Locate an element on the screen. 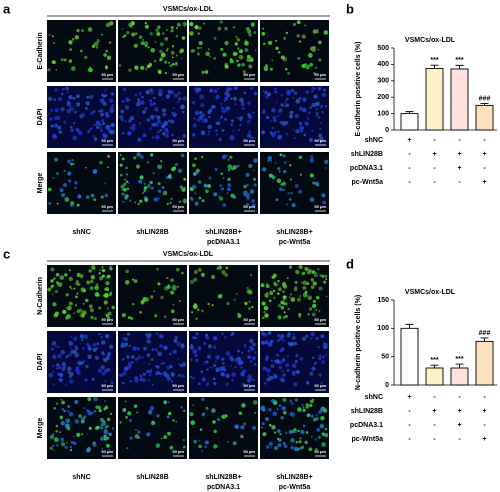  column-label: pc-Wnt5a is located at coordinates (295, 487).